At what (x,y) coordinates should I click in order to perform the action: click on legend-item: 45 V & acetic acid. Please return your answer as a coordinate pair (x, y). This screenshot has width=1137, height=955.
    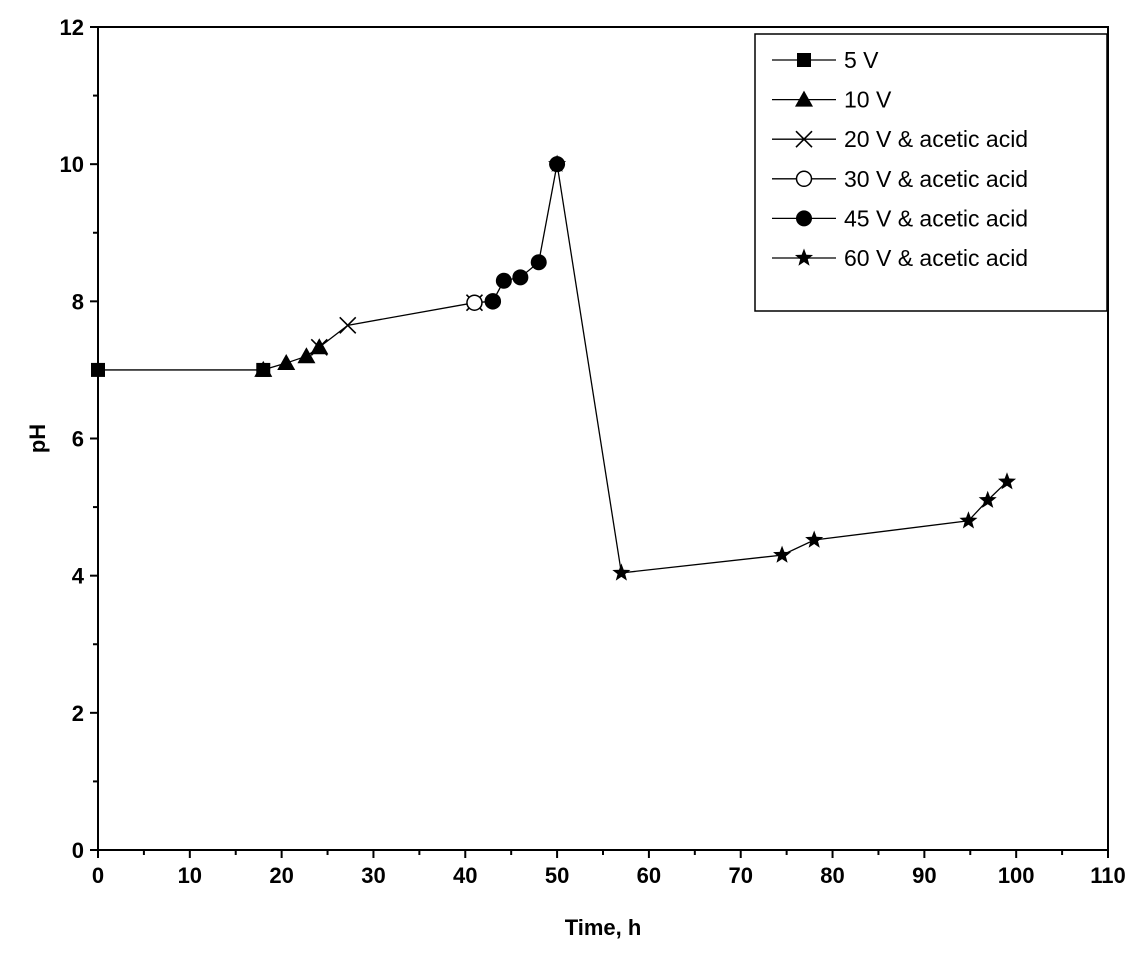
    Looking at the image, I should click on (900, 218).